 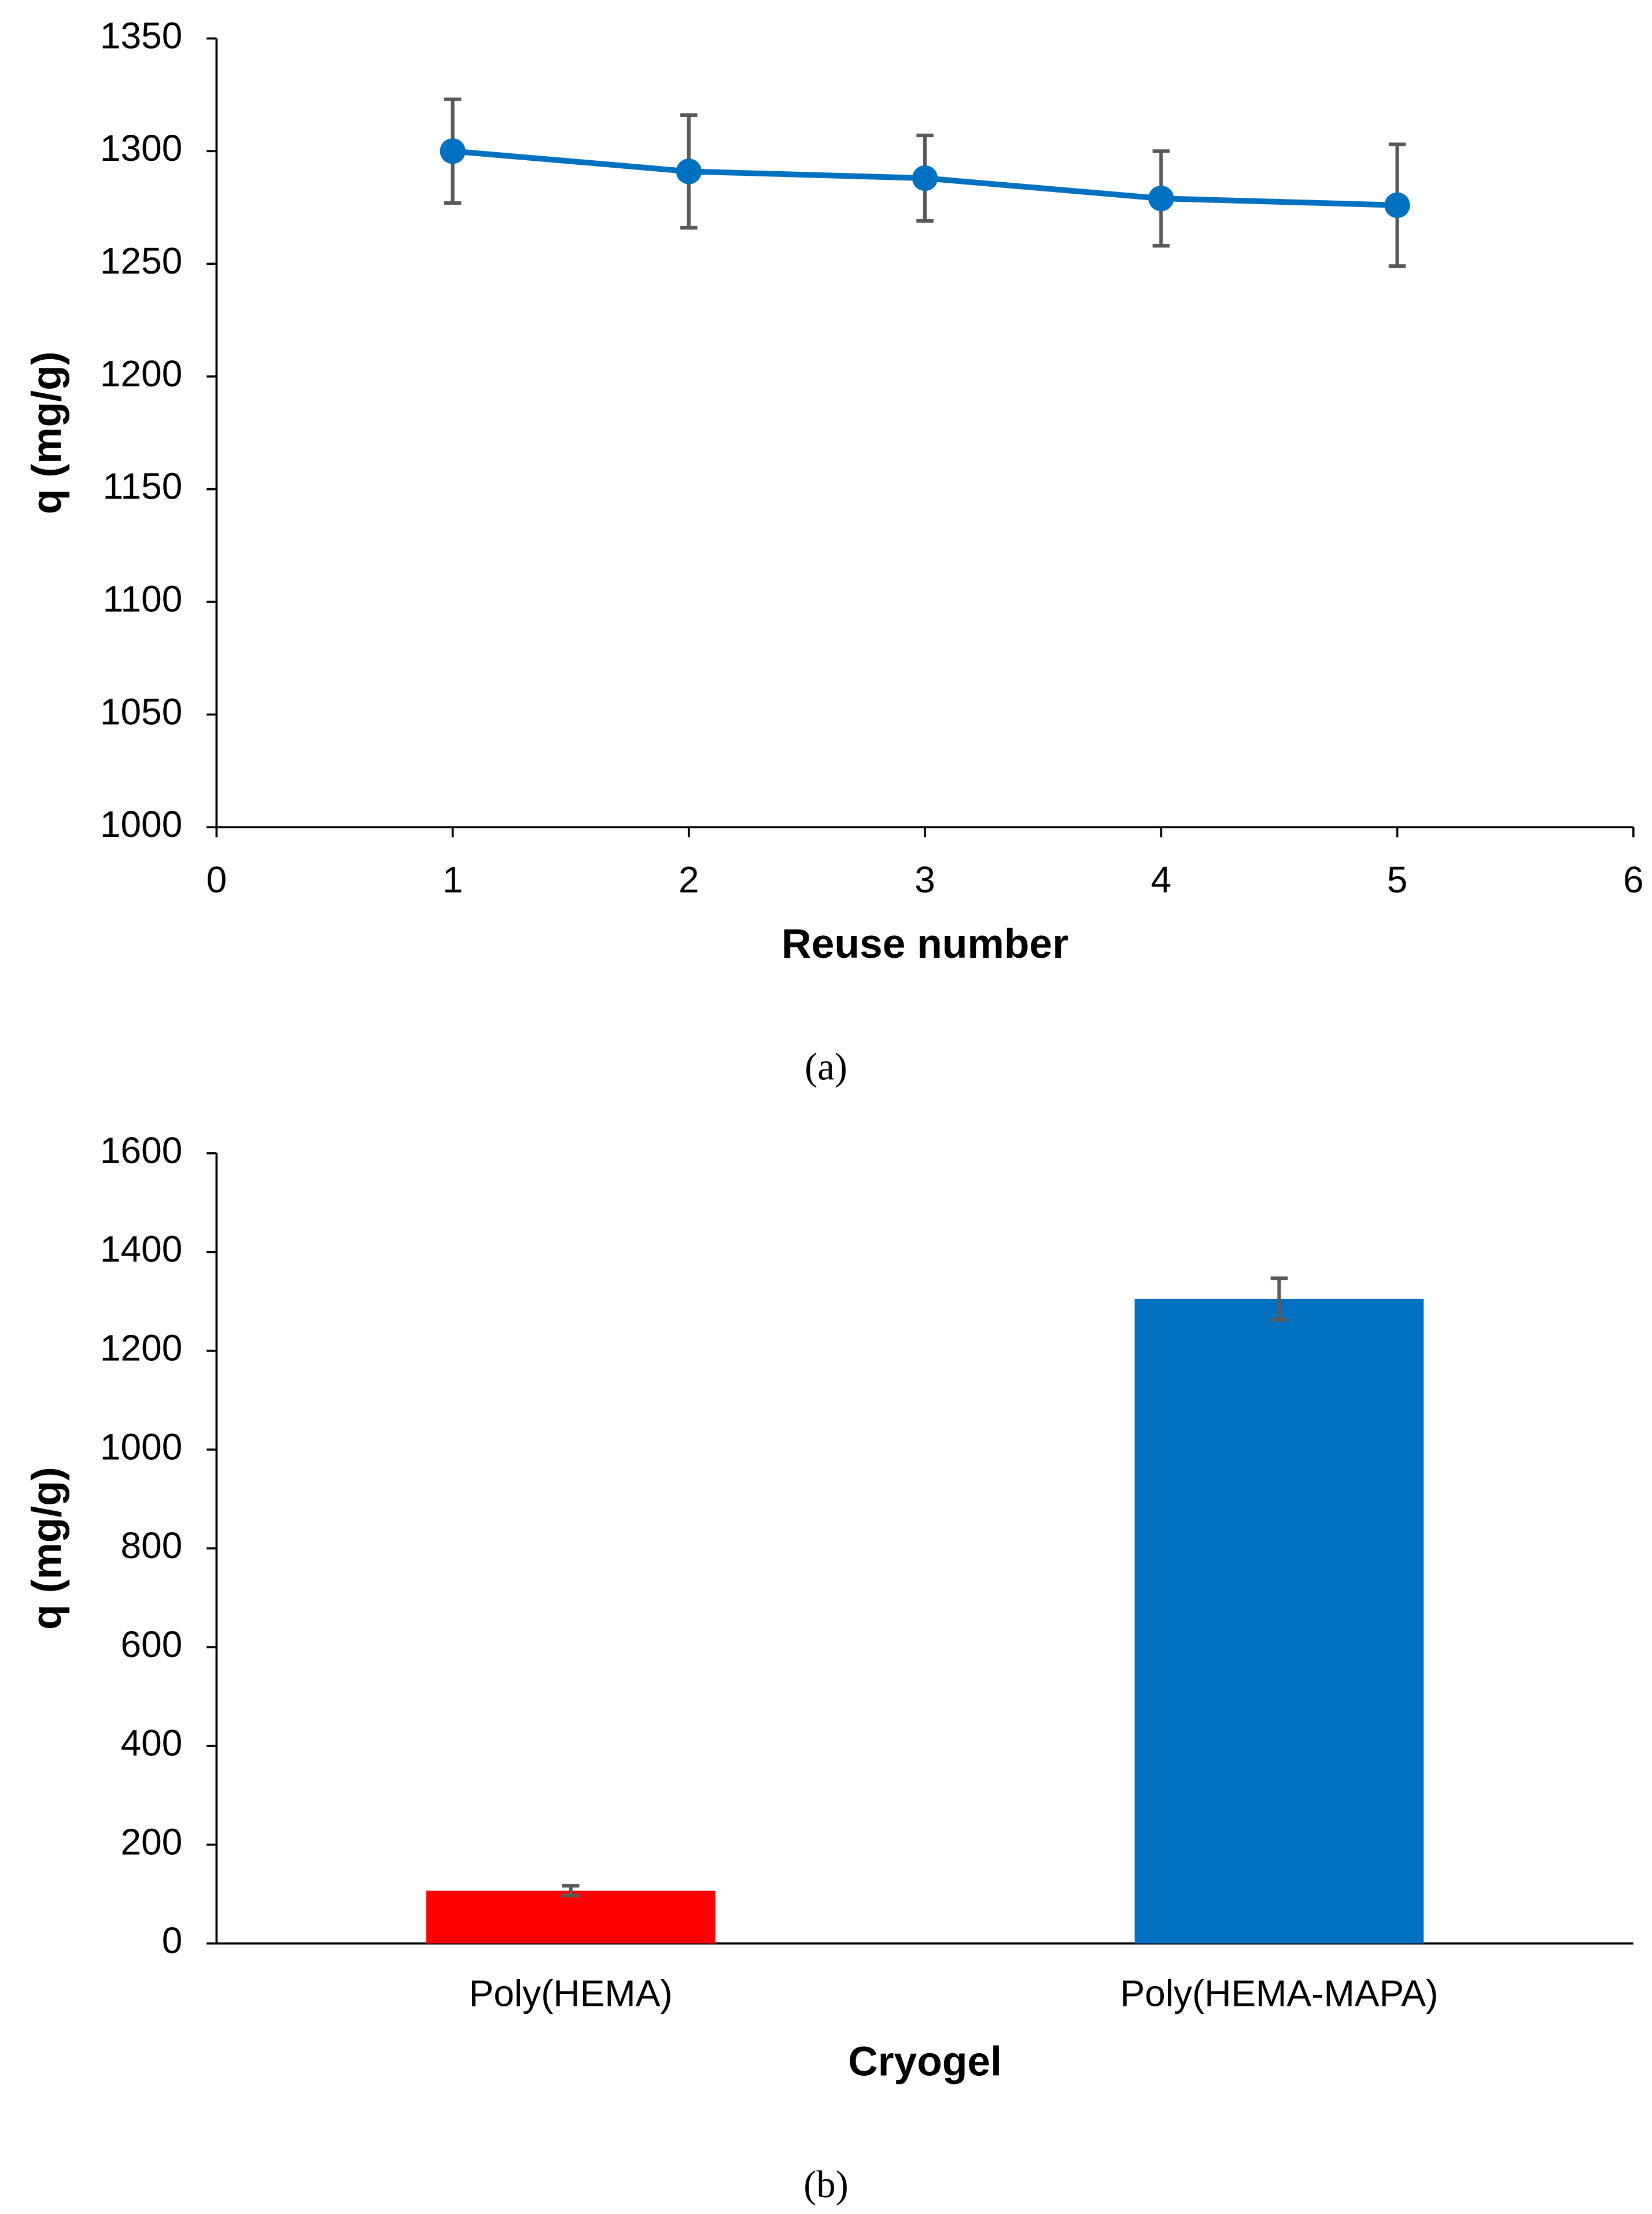 What do you see at coordinates (152, 1644) in the screenshot?
I see `y-tick-label: 600` at bounding box center [152, 1644].